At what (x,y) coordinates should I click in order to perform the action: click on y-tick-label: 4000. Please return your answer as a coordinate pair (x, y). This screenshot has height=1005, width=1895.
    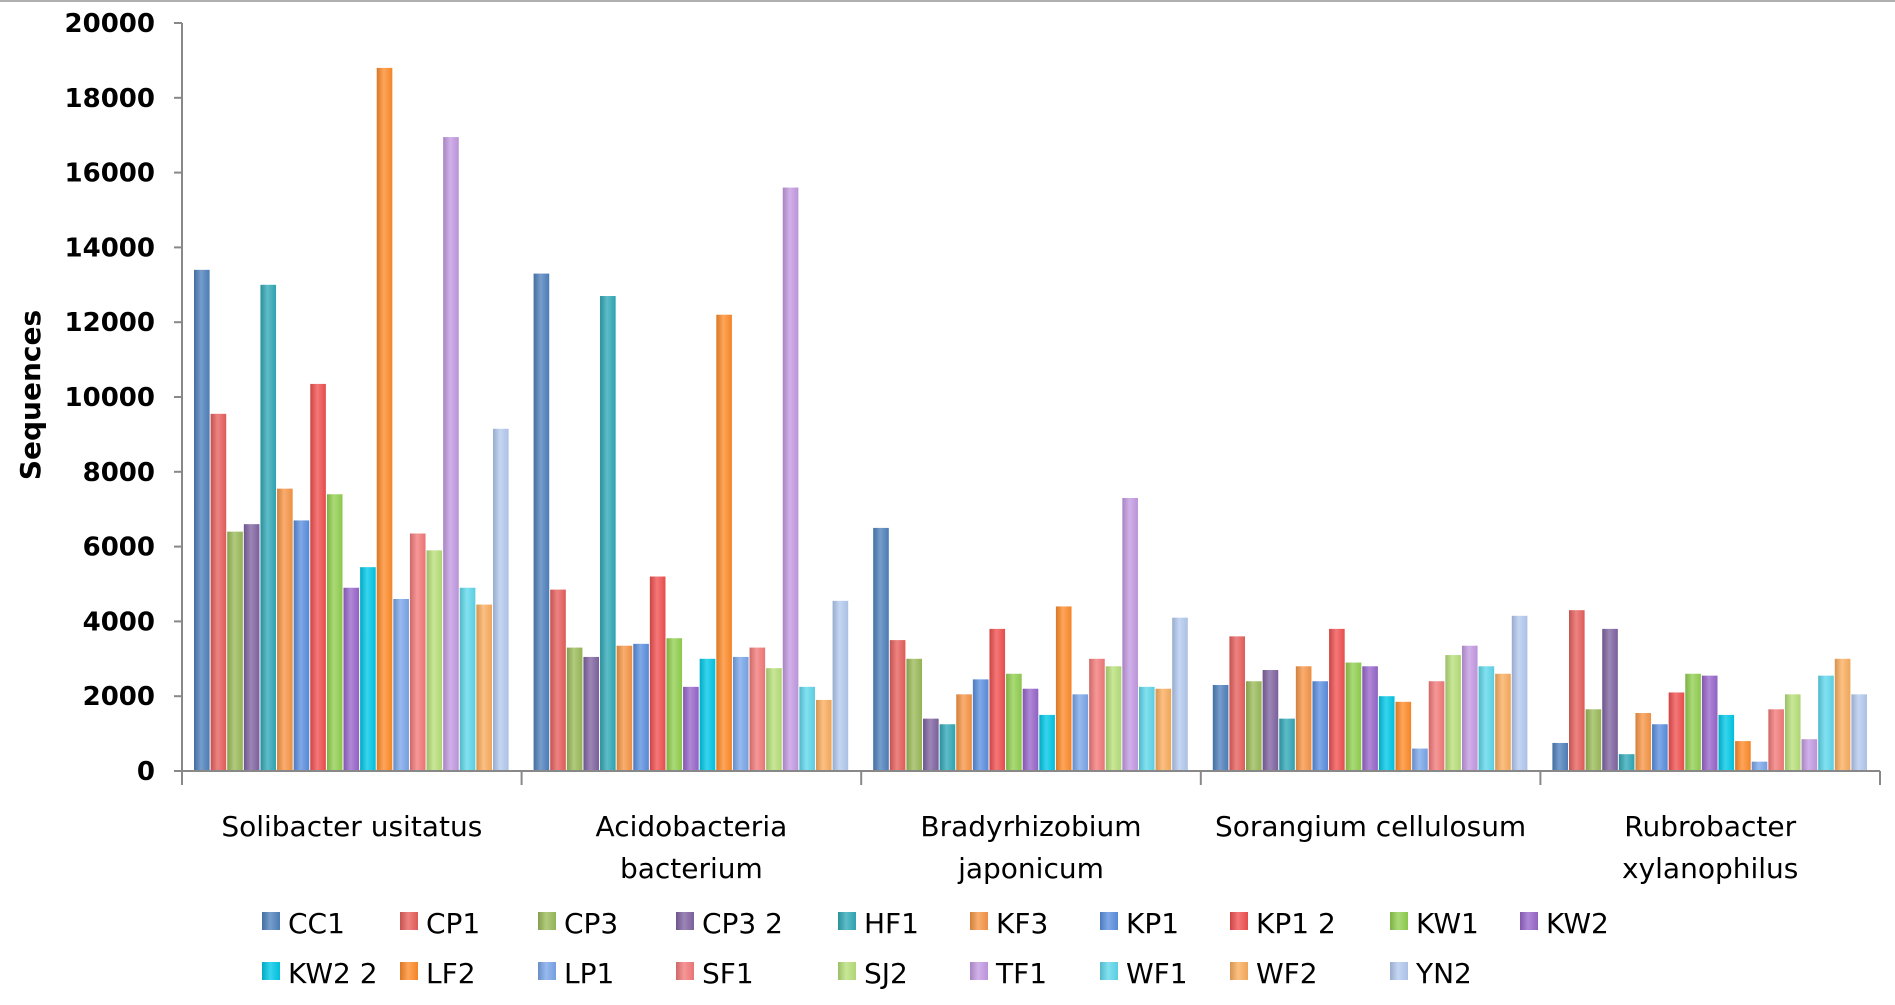
    Looking at the image, I should click on (119, 622).